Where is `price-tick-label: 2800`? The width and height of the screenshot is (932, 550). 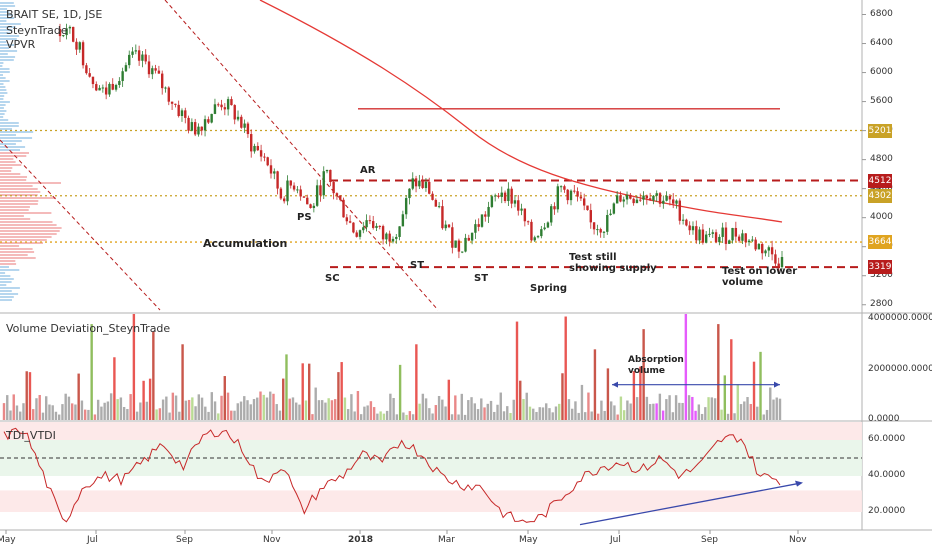
price-tick-label: 2800 is located at coordinates (881, 303).